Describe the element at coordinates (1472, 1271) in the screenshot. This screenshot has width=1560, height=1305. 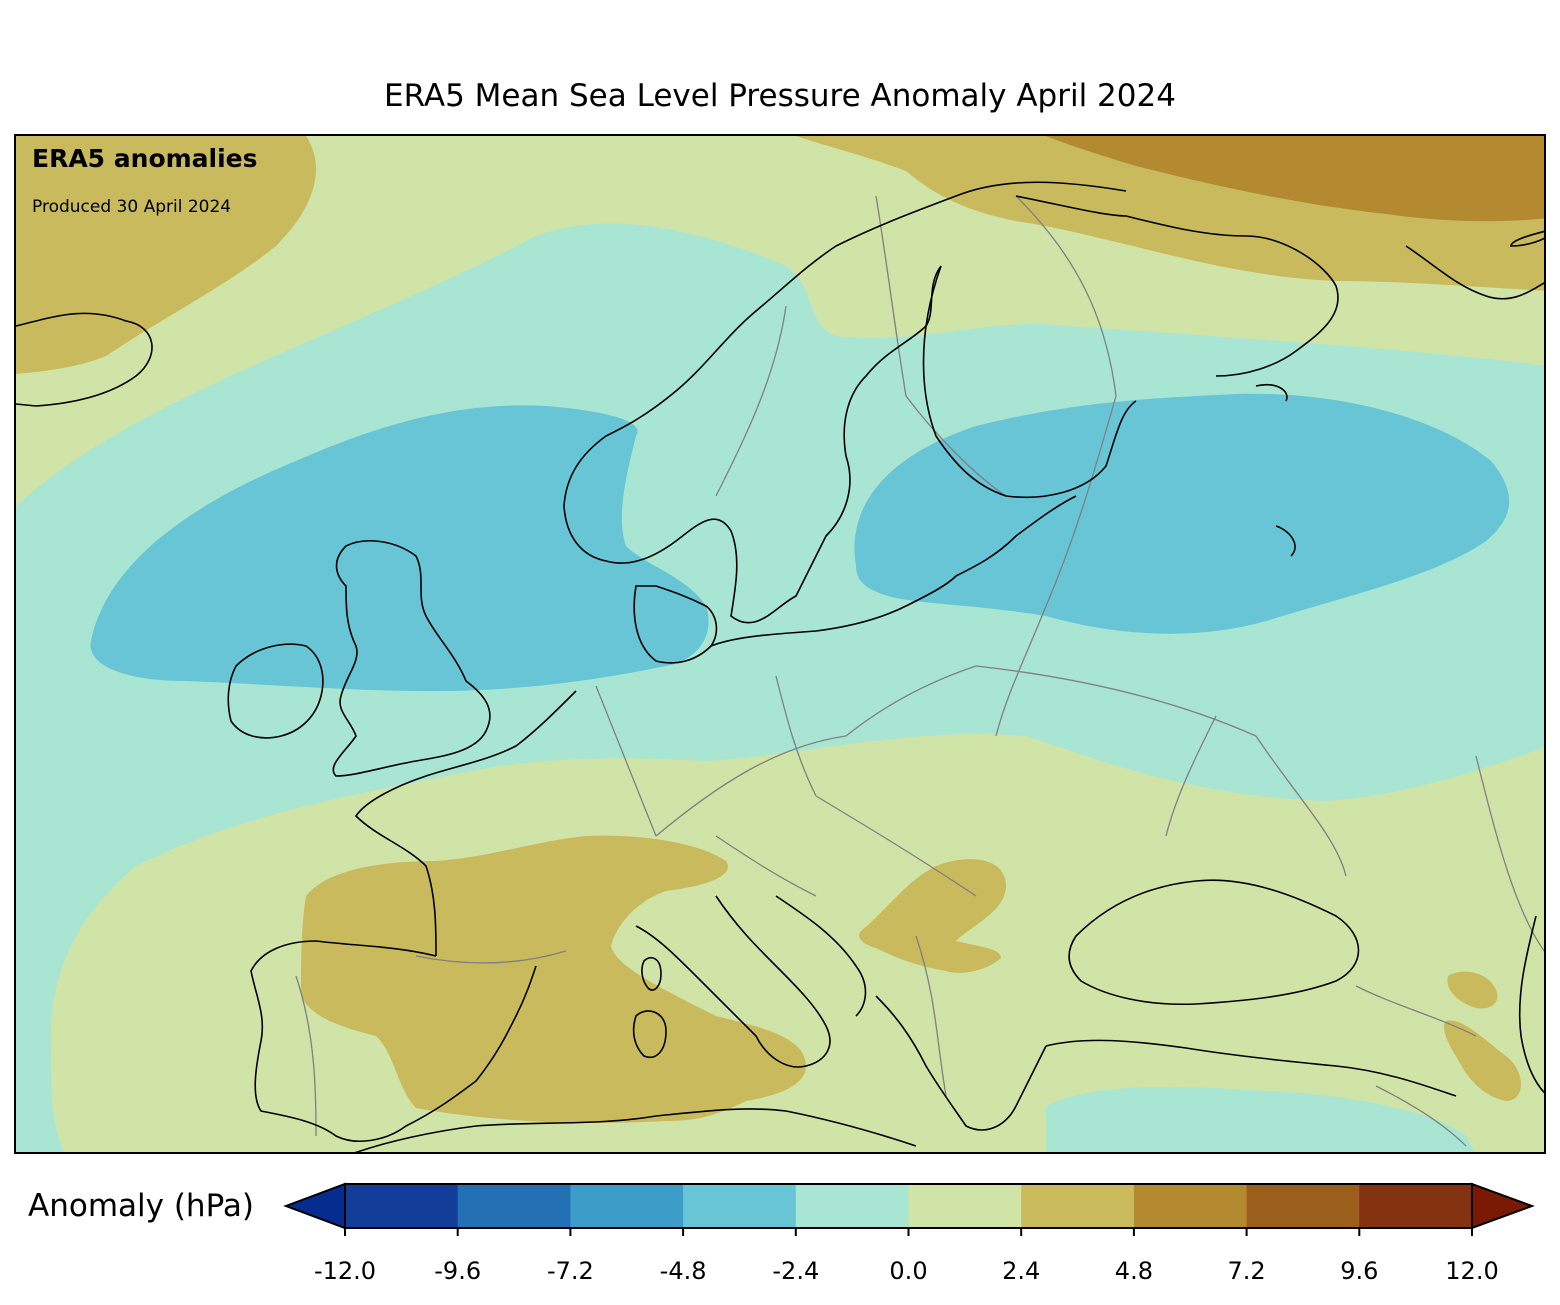
I see `colorbar-tick-label: 12.0` at that location.